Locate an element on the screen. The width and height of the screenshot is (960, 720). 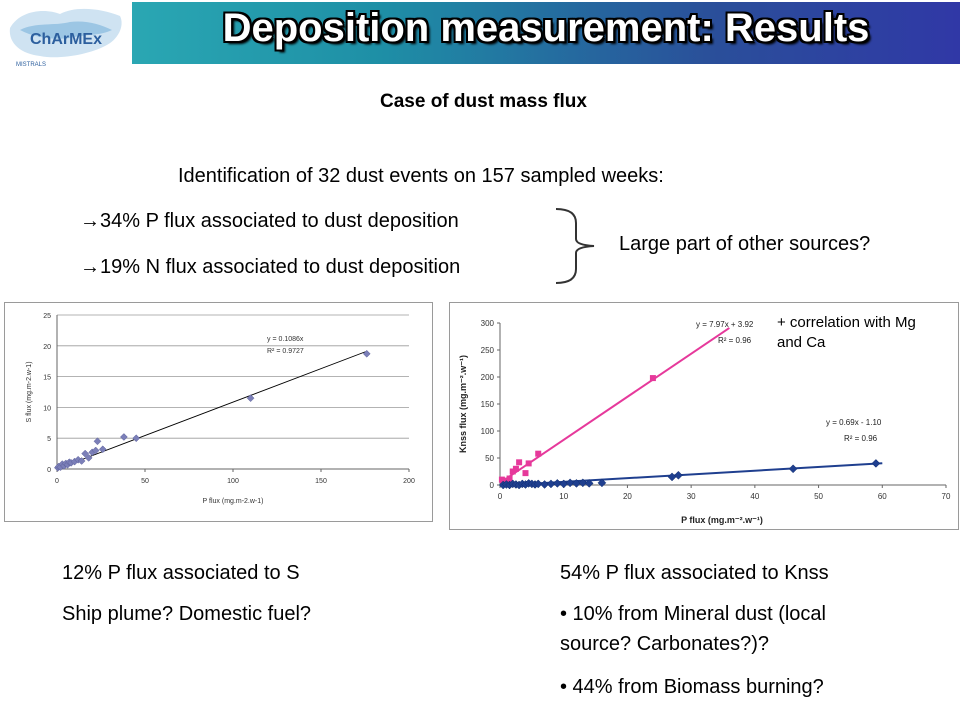
right-bullet-1b: source? Carbonates?)? is located at coordinates (665, 644).